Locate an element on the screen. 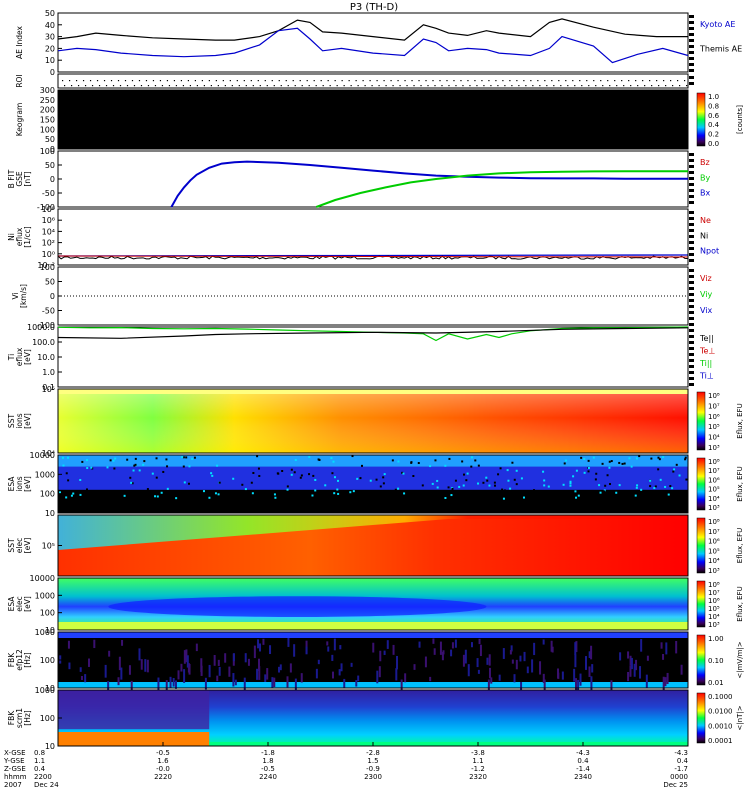 This screenshot has height=800, width=750. colorbar-label: Eflux, EFU is located at coordinates (740, 420).